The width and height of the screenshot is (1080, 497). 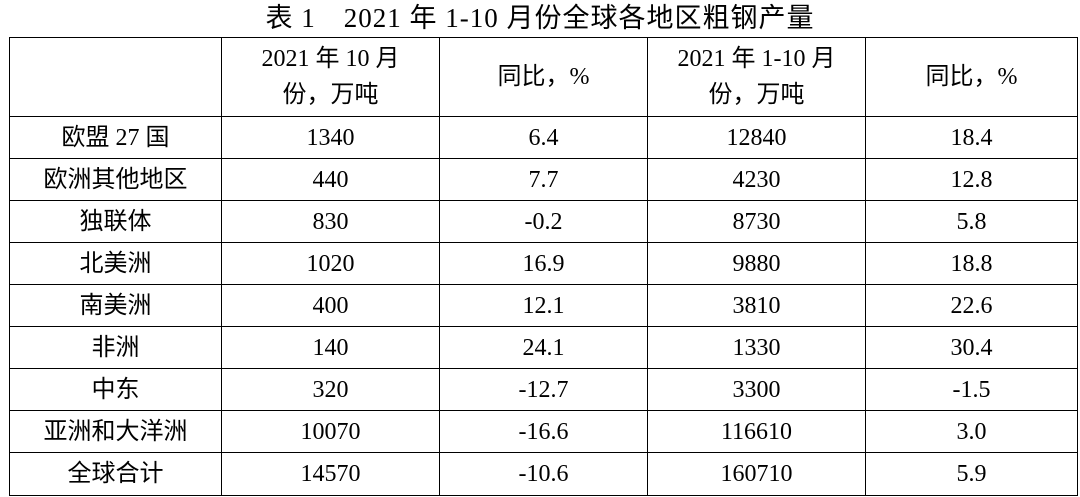 I want to click on cell-ytd-yoy: 3.0, so click(x=971, y=431).